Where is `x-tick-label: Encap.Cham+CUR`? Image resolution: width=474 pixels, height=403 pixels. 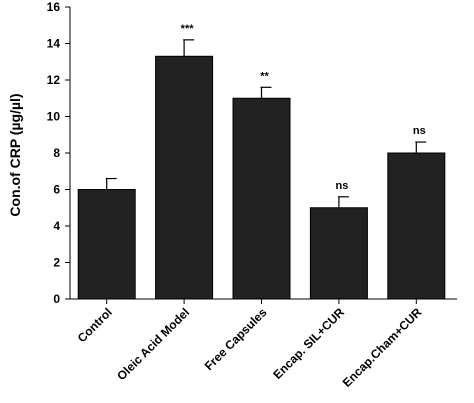
x-tick-label: Encap.Cham+CUR is located at coordinates (382, 347).